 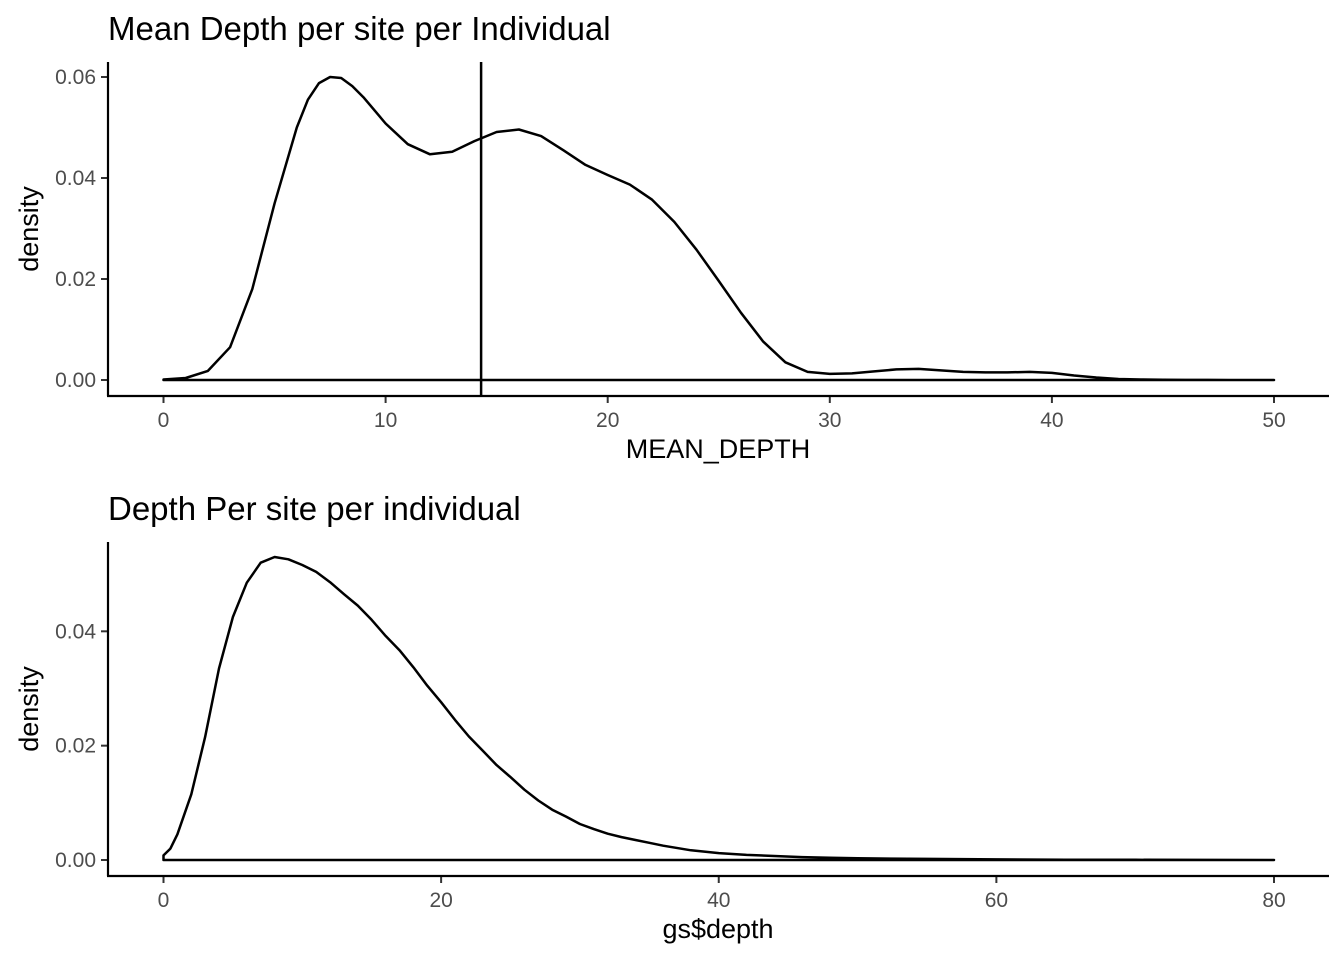 What do you see at coordinates (75, 77) in the screenshot?
I see `y-tick-label: 0.06` at bounding box center [75, 77].